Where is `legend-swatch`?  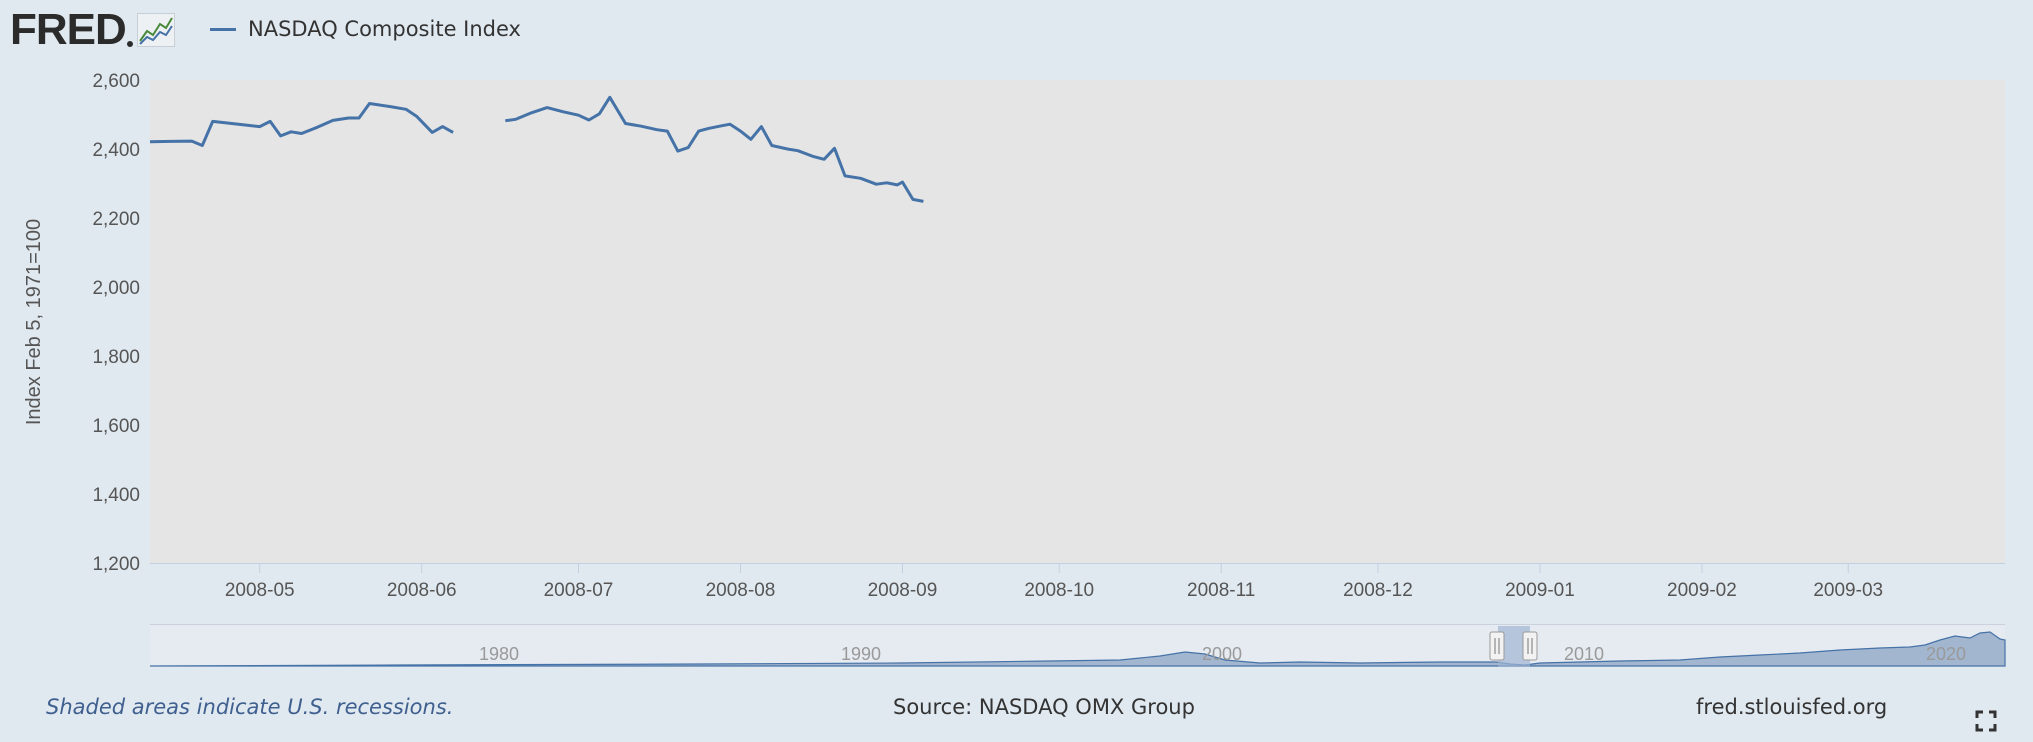
legend-swatch is located at coordinates (223, 29).